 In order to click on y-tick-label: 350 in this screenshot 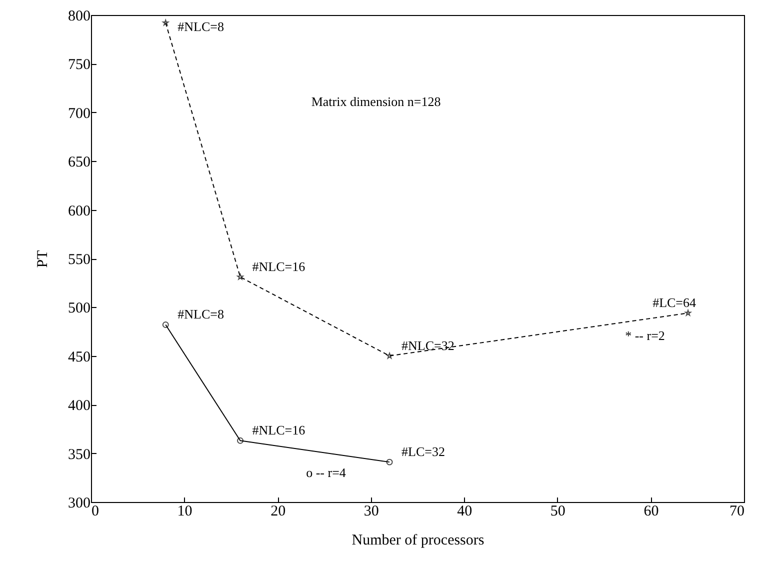, I will do `click(79, 454)`.